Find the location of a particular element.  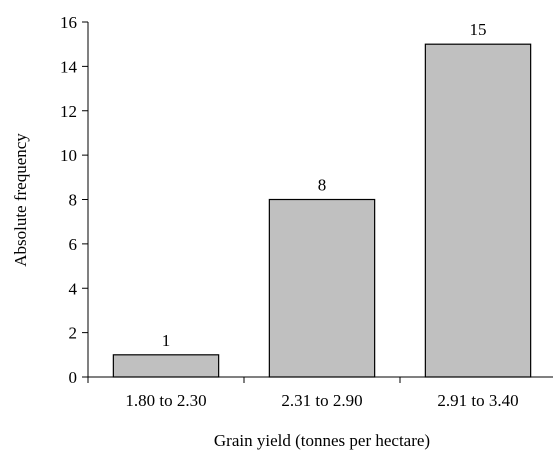

bar-value-label: 8 is located at coordinates (322, 185).